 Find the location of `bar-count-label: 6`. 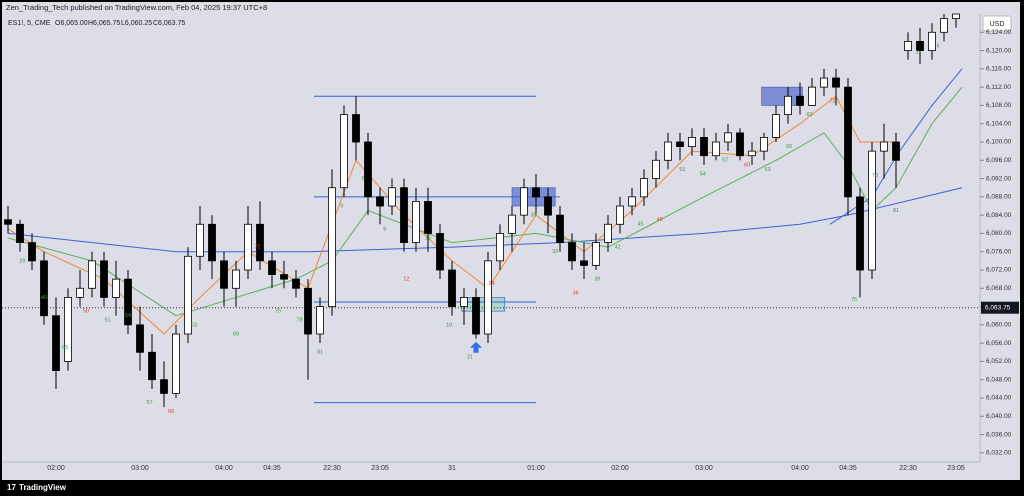

bar-count-label: 6 is located at coordinates (363, 179).